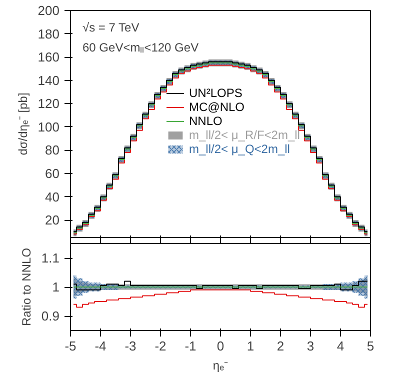 The height and width of the screenshot is (375, 395). What do you see at coordinates (52, 173) in the screenshot?
I see `y-tick-label: 60` at bounding box center [52, 173].